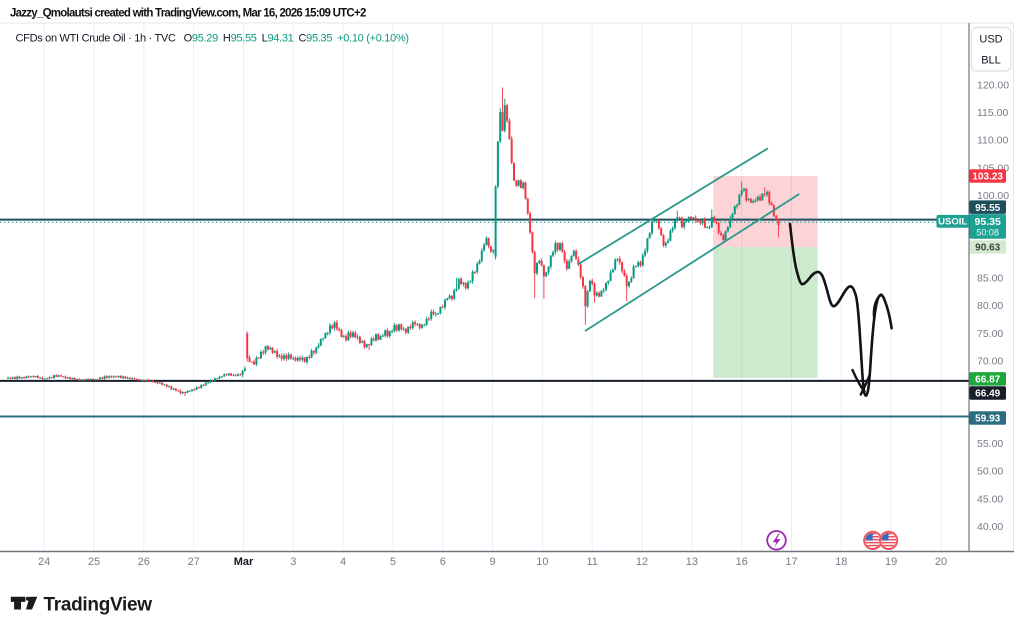 Image resolution: width=1024 pixels, height=630 pixels. What do you see at coordinates (542, 562) in the screenshot?
I see `svg-text: 10` at bounding box center [542, 562].